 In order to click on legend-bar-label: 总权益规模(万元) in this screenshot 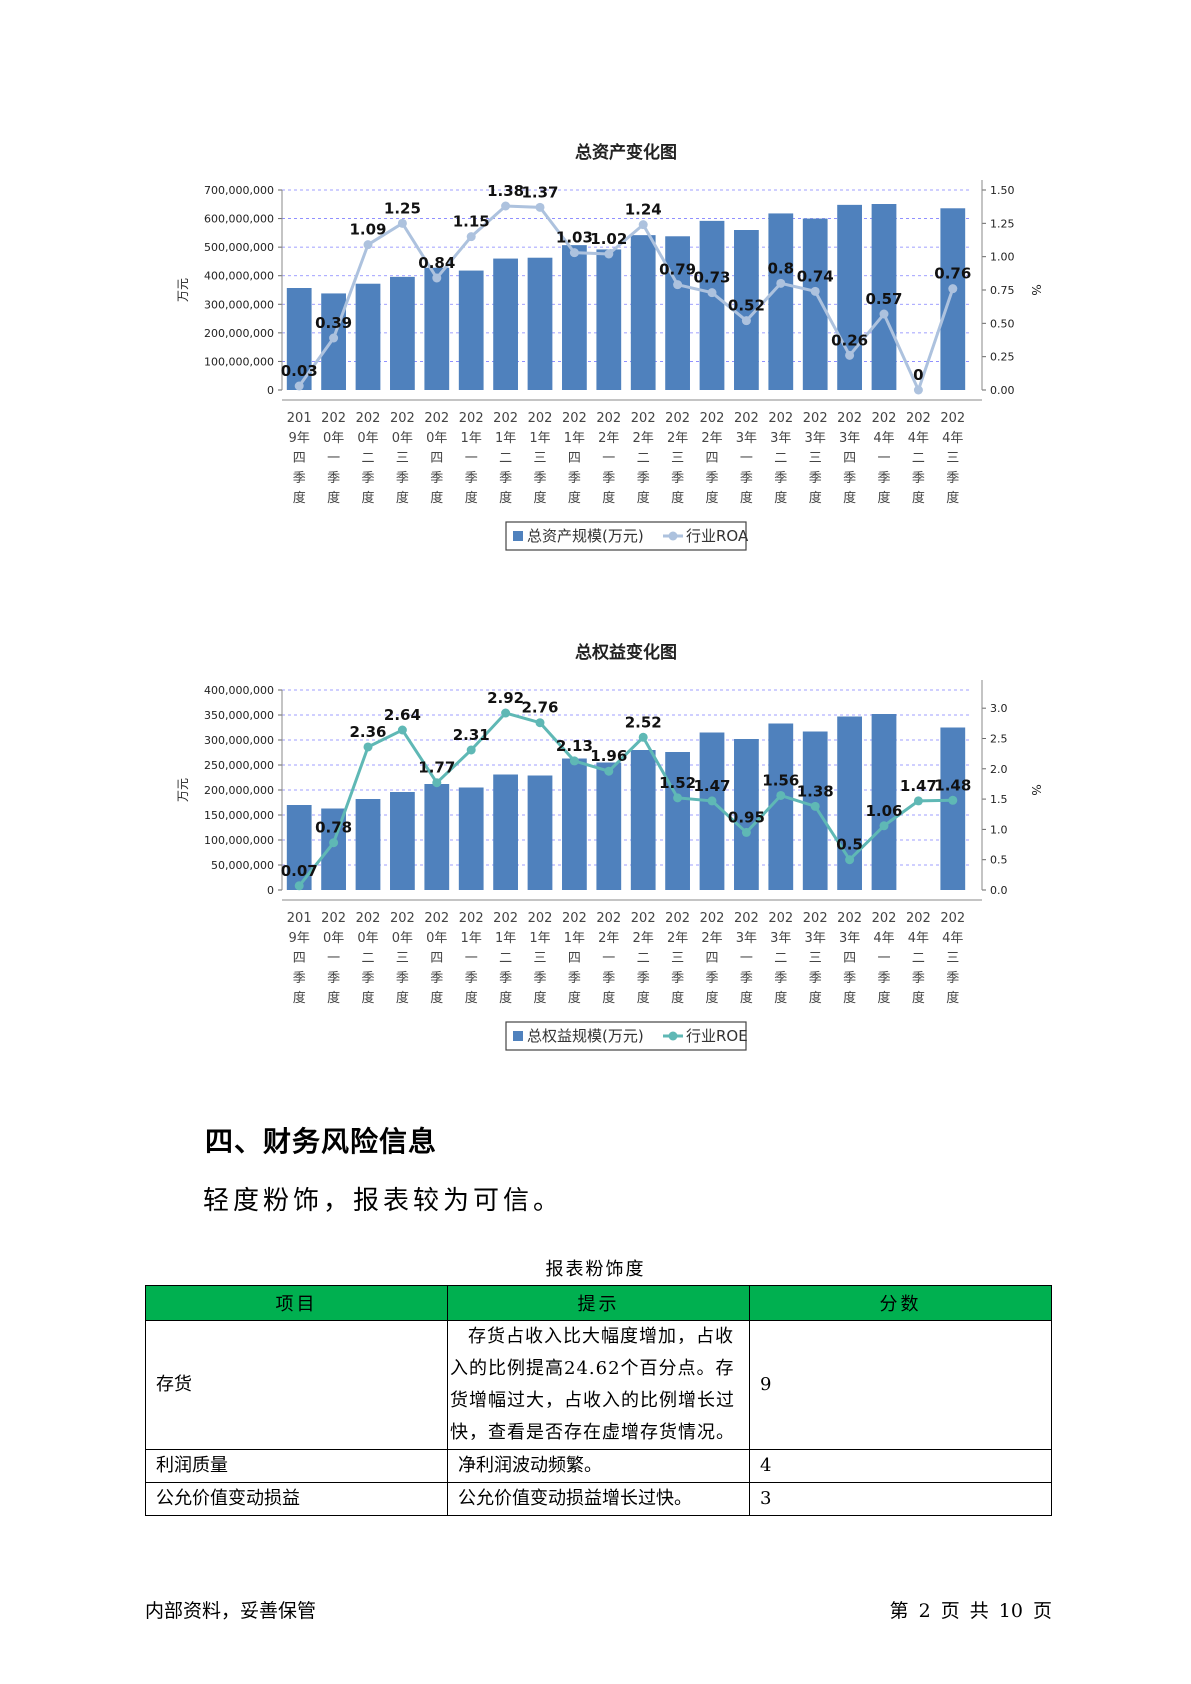, I will do `click(585, 1036)`.